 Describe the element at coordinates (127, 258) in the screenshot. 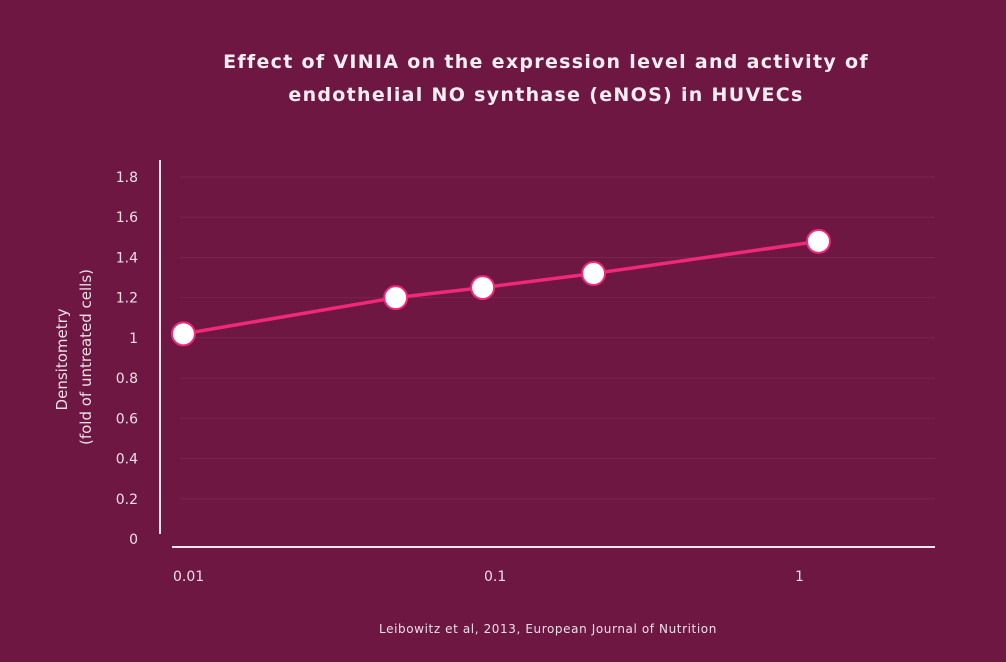

I see `y-tick-label: 1.4` at that location.